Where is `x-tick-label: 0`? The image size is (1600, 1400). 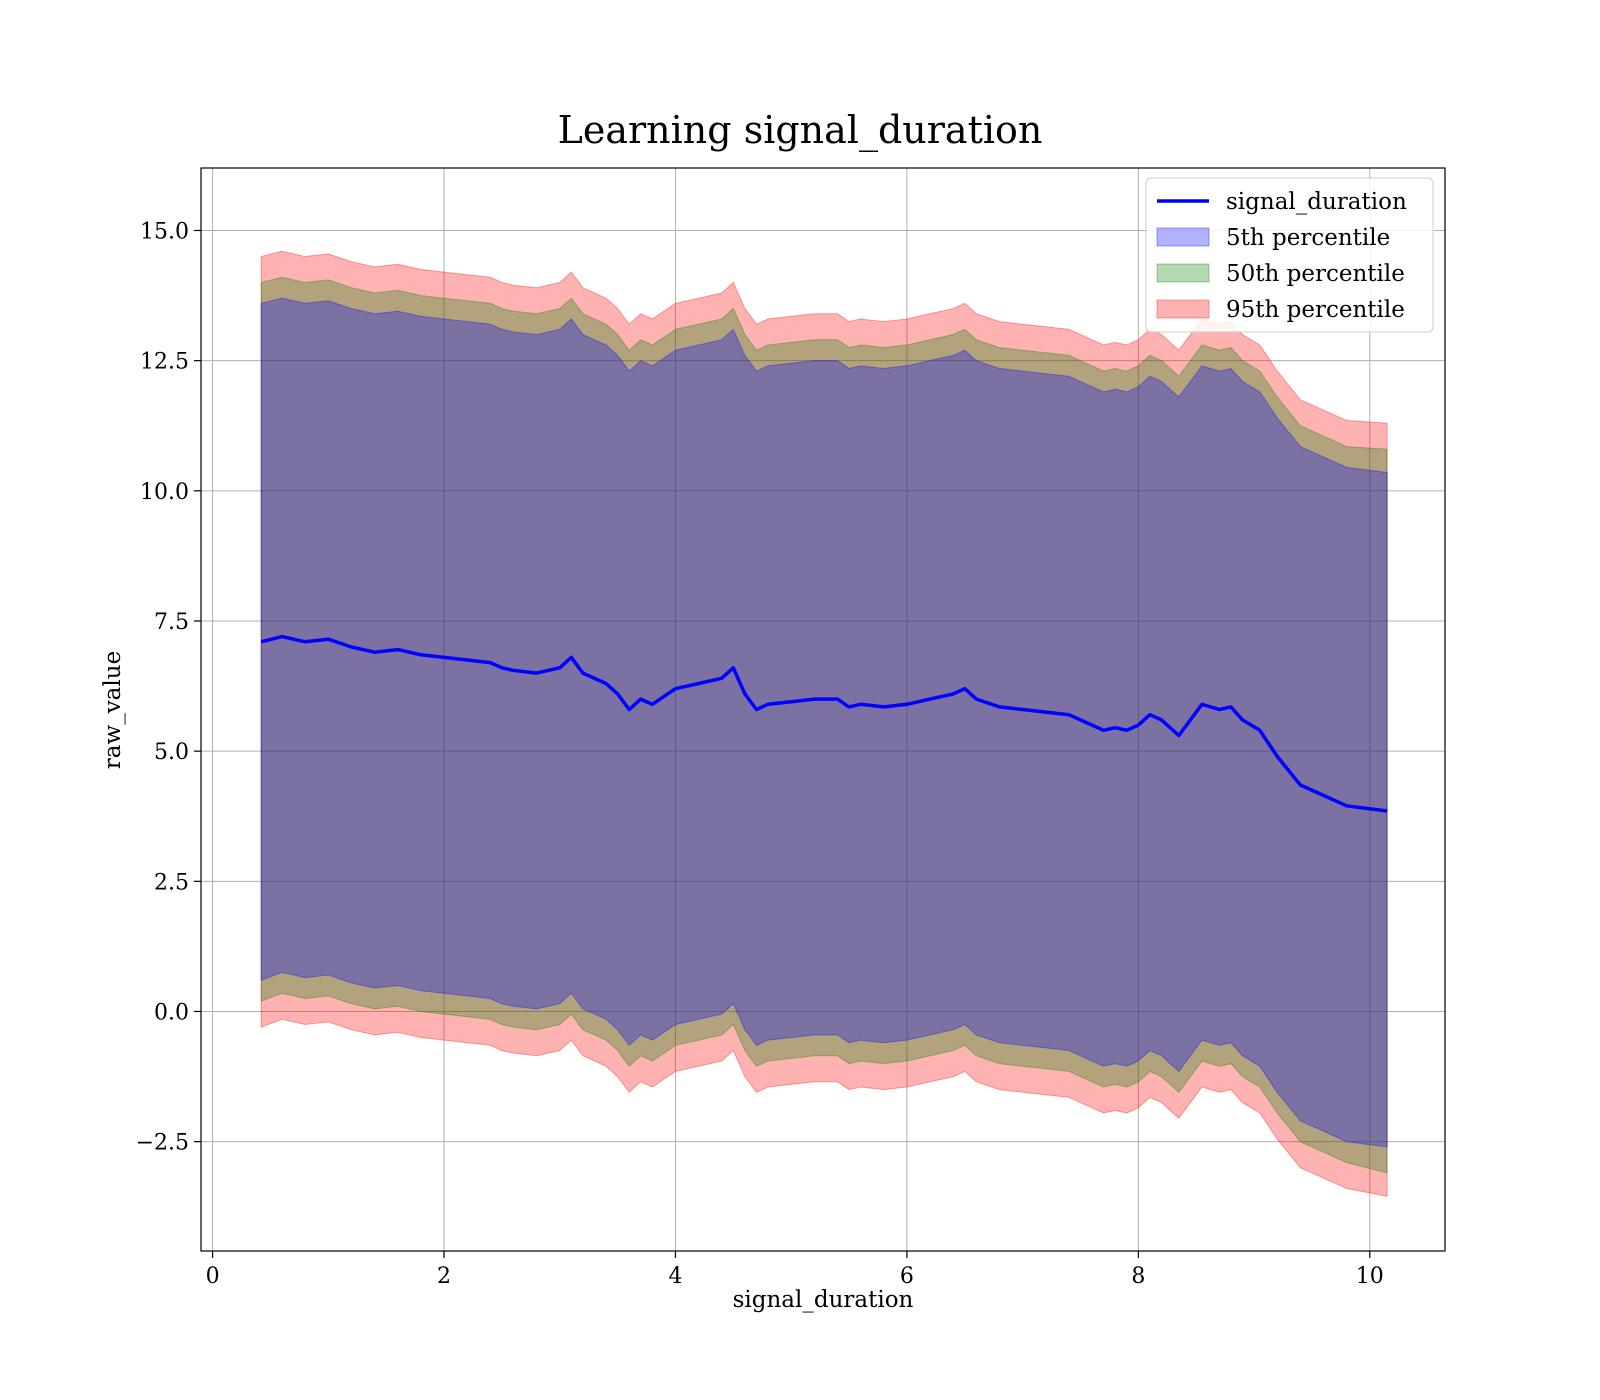
x-tick-label: 0 is located at coordinates (213, 1276).